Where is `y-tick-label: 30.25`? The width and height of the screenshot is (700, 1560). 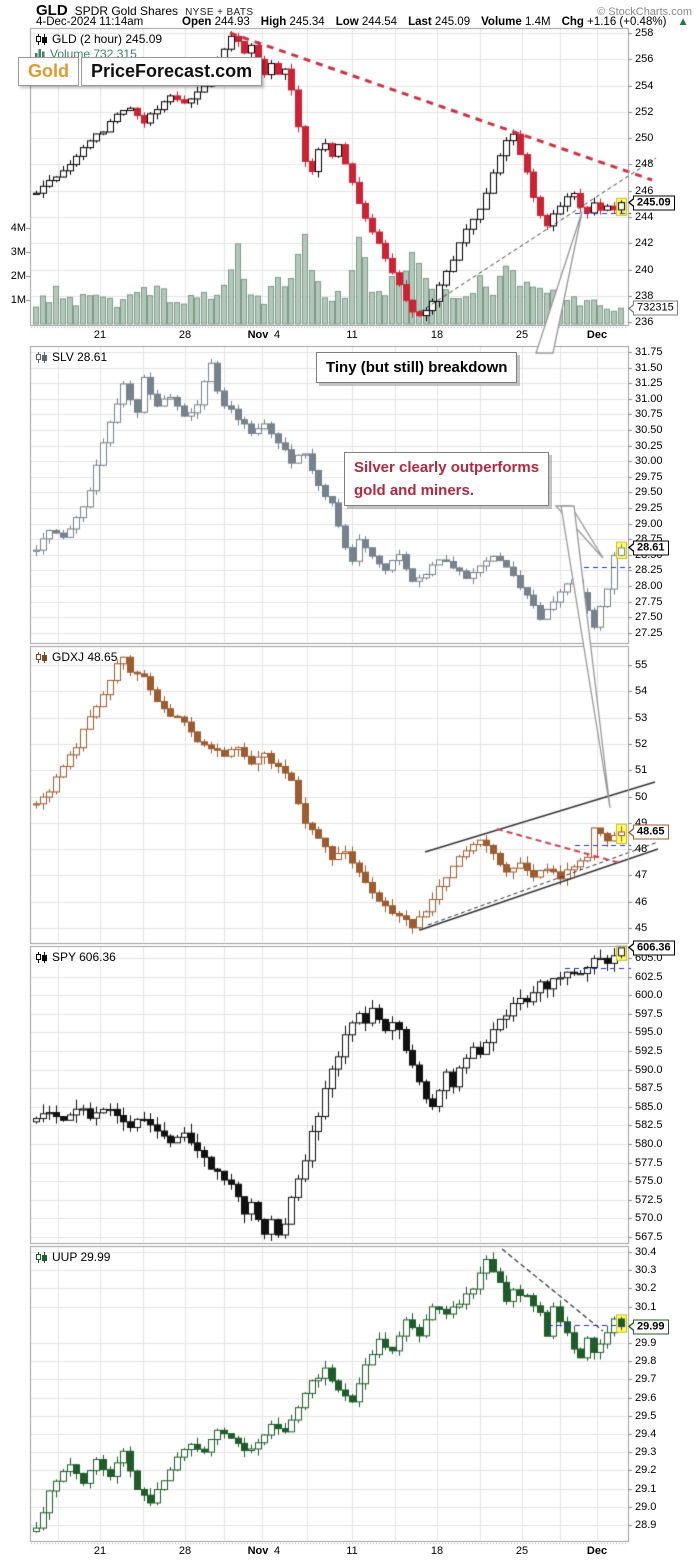
y-tick-label: 30.25 is located at coordinates (649, 445).